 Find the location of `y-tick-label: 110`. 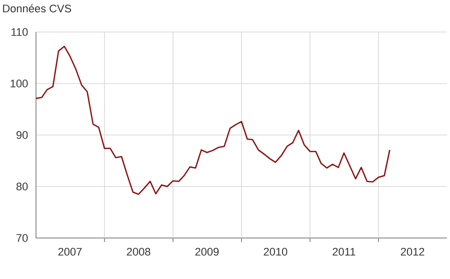

y-tick-label: 110 is located at coordinates (20, 32).